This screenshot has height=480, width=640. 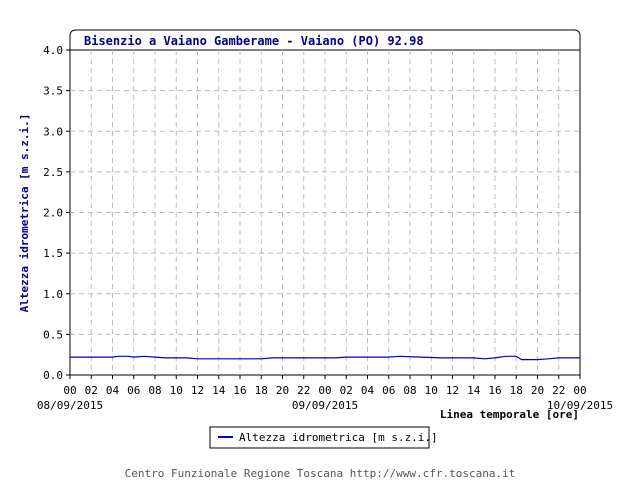 What do you see at coordinates (53, 131) in the screenshot?
I see `y-tick-label: 3.0` at bounding box center [53, 131].